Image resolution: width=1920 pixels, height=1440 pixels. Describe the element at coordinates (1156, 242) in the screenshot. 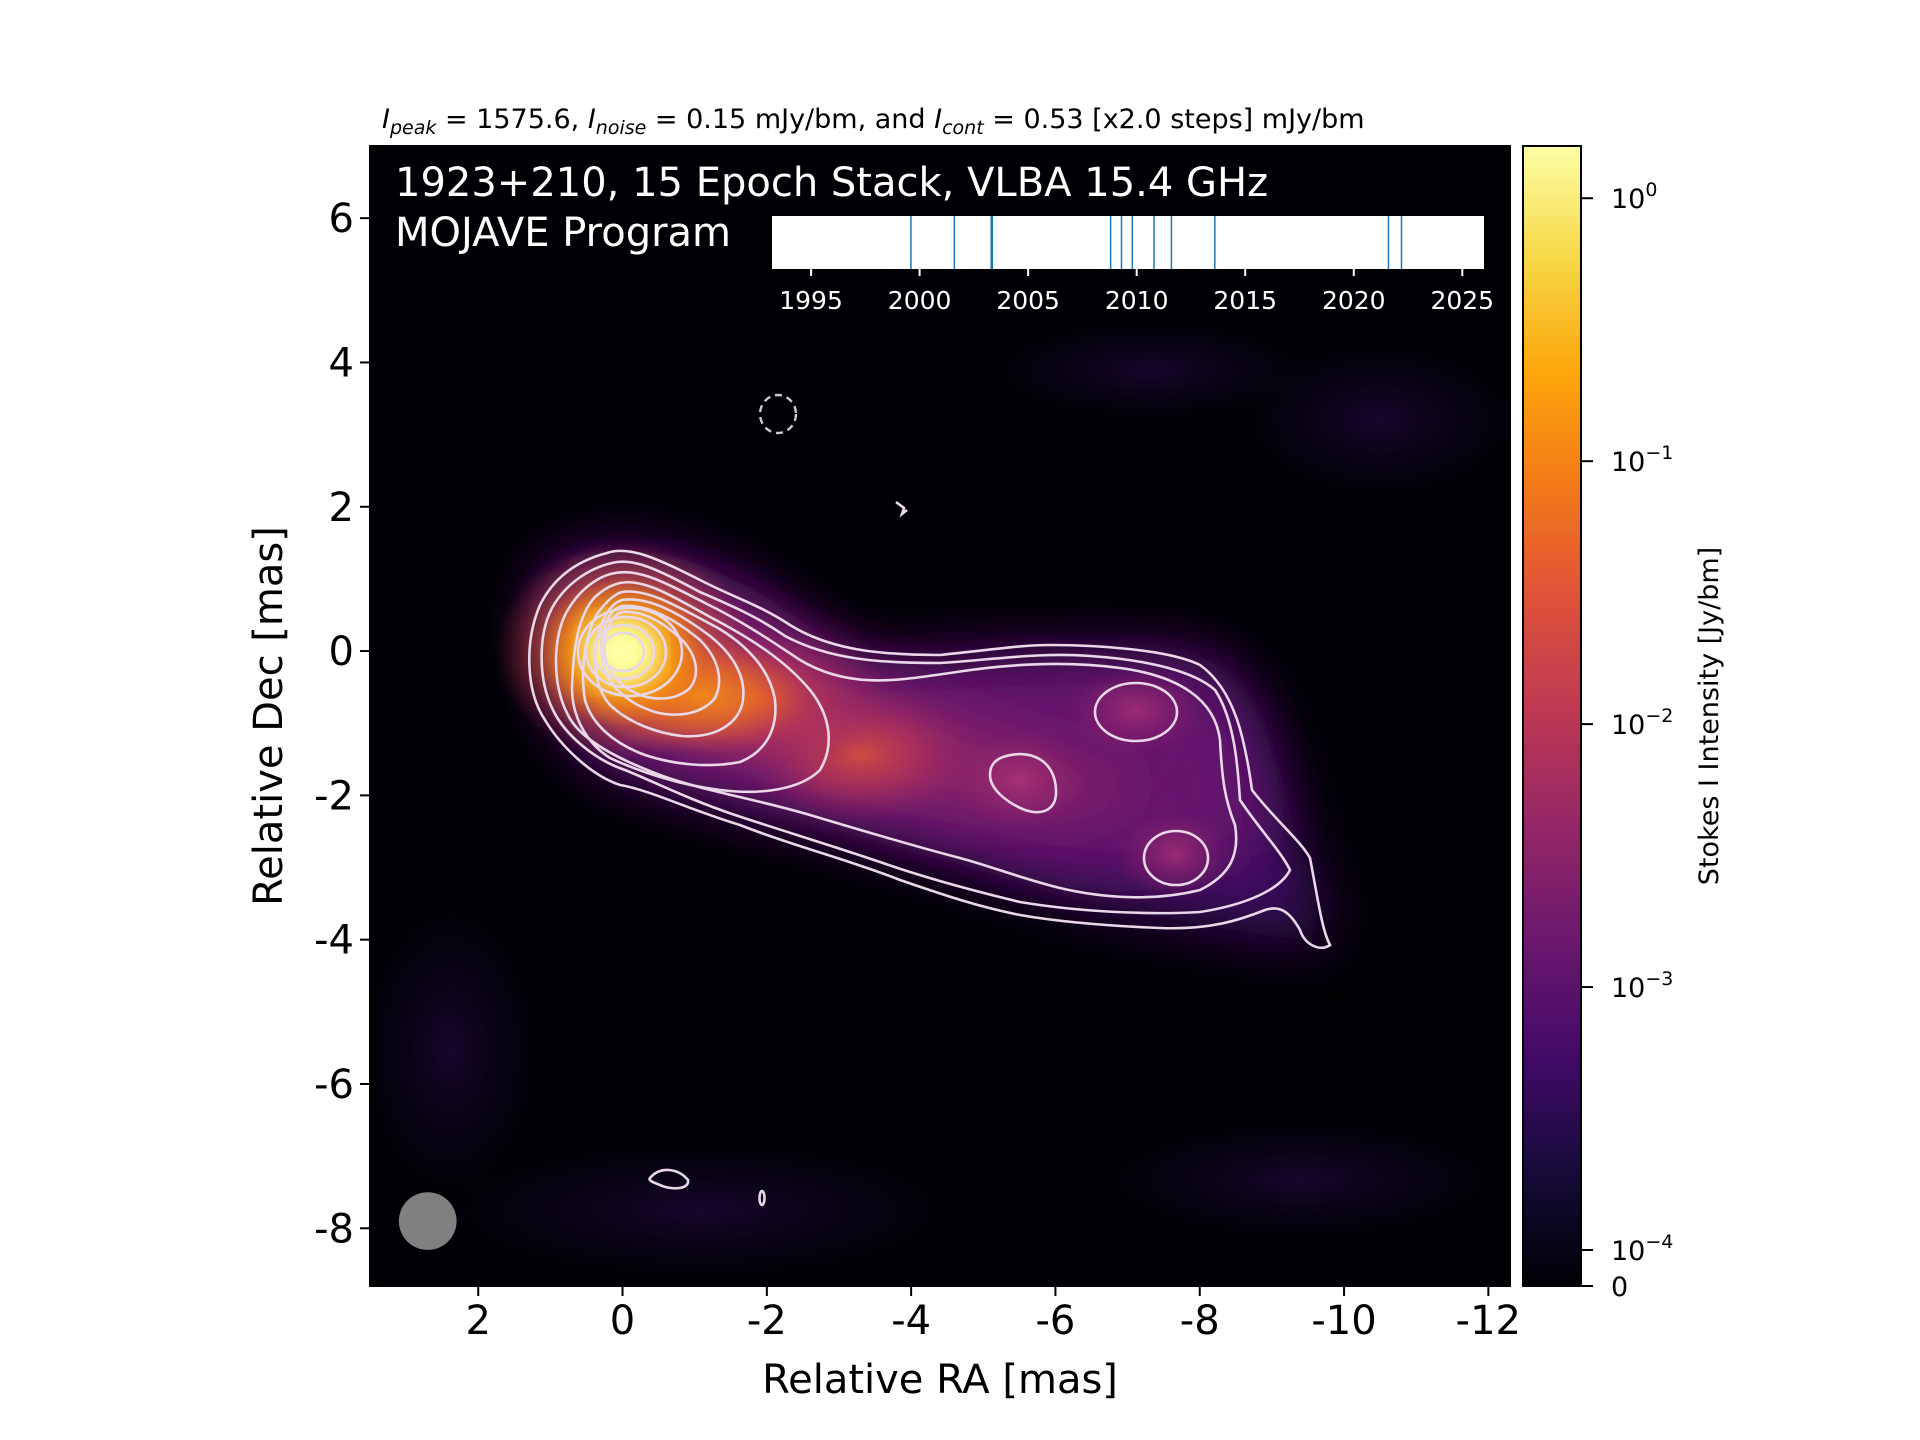

I see `timeline-epochs` at that location.